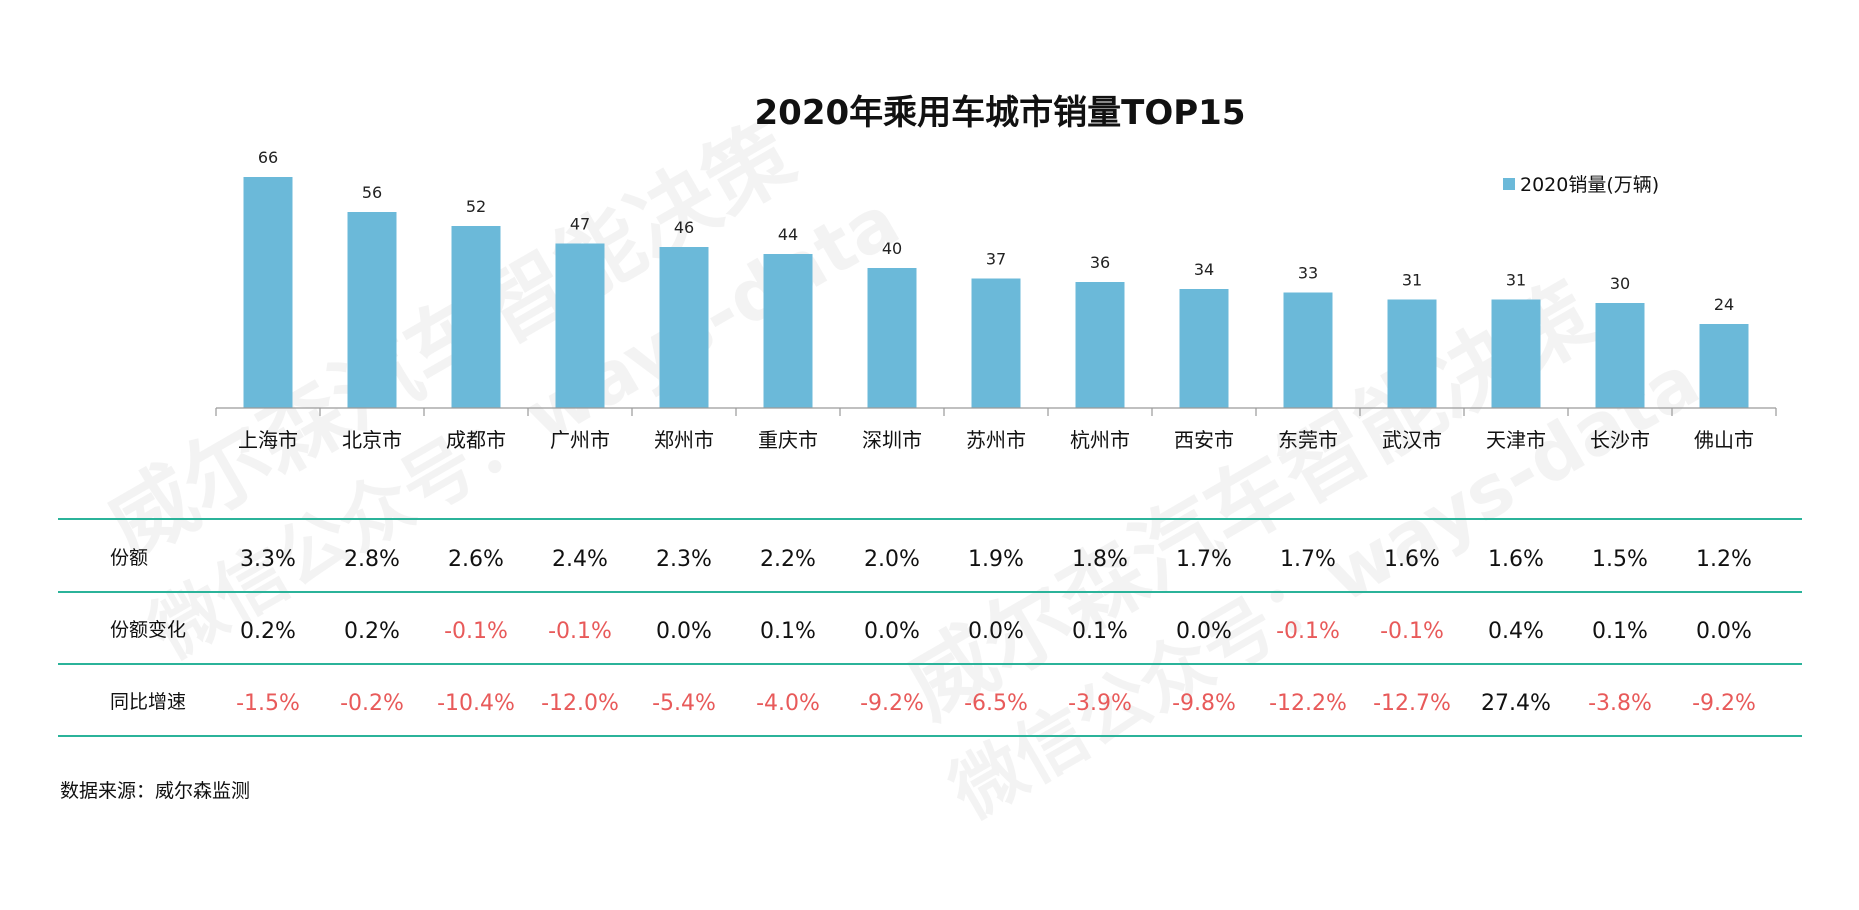  What do you see at coordinates (1724, 440) in the screenshot?
I see `x-tick-label: 佛山市` at bounding box center [1724, 440].